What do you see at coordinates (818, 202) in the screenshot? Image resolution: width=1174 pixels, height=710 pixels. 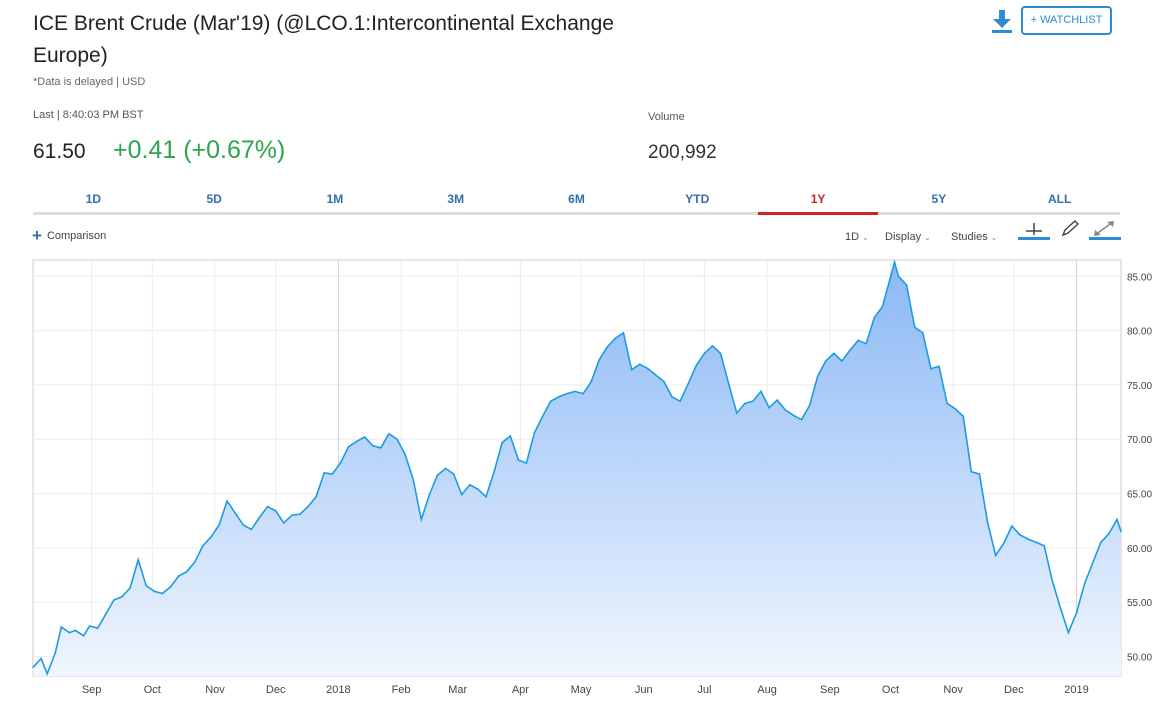 I see `range-tab-1y: 1Y` at bounding box center [818, 202].